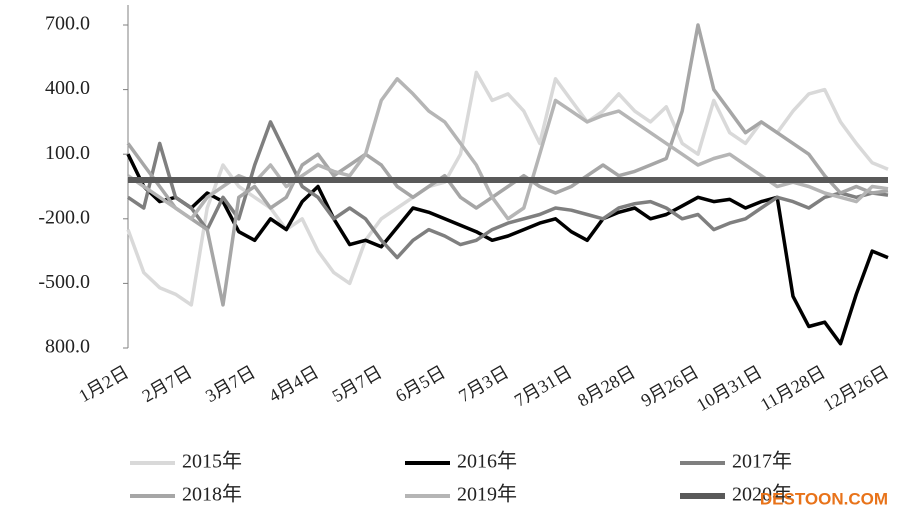 Image resolution: width=900 pixels, height=523 pixels. What do you see at coordinates (67, 153) in the screenshot?
I see `y-tick-label: 100.0` at bounding box center [67, 153].